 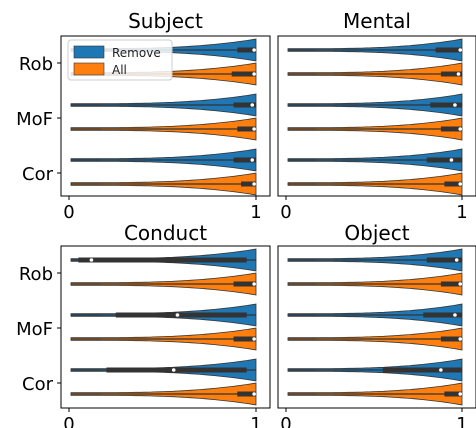 I want to click on panel-title: Conduct, so click(x=165, y=233).